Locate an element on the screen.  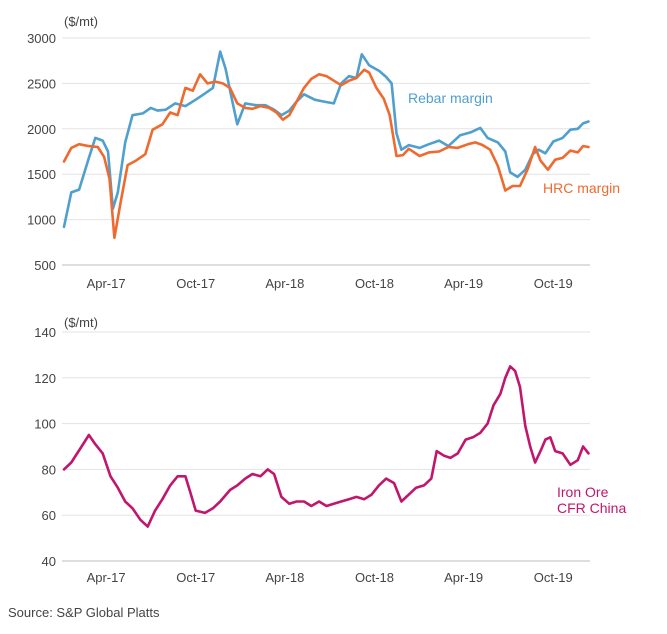
y-tick-label: 80 is located at coordinates (49, 469).